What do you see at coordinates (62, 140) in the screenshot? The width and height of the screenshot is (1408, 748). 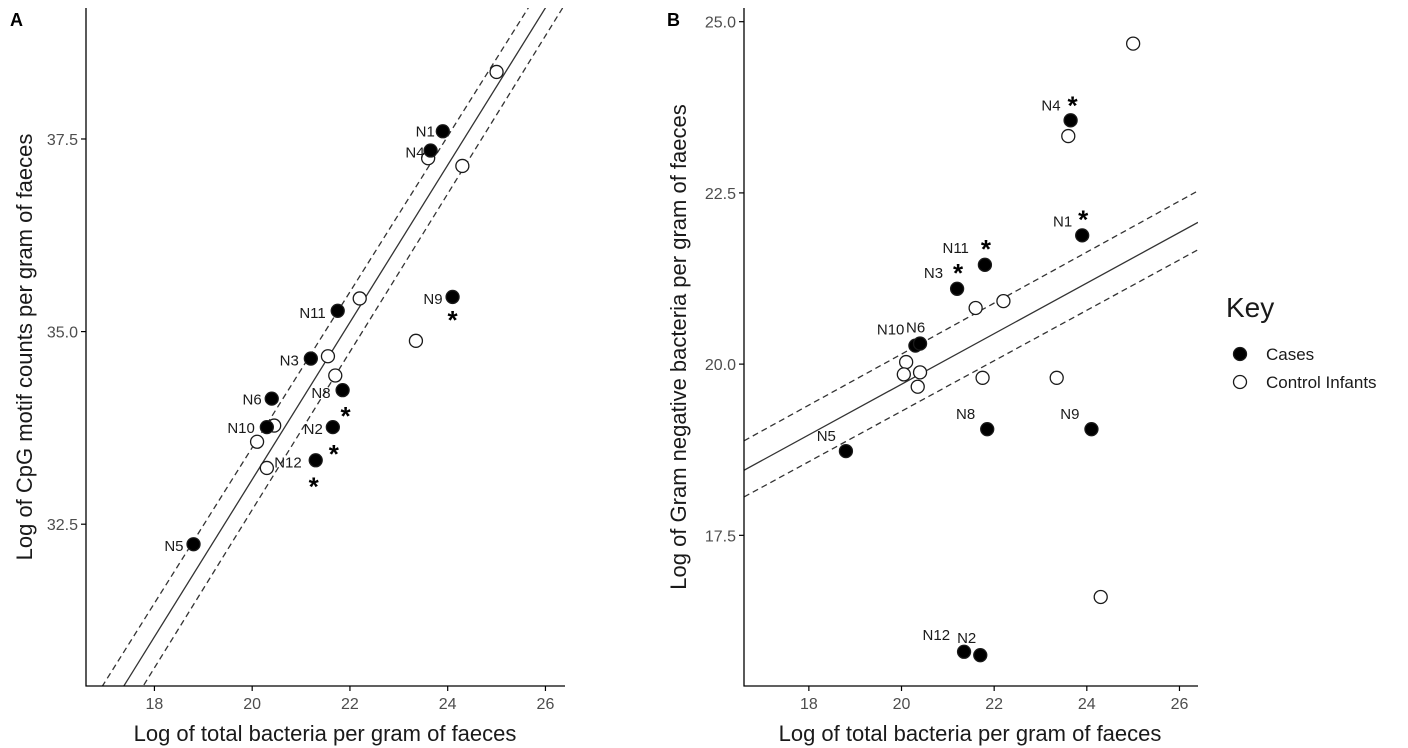 I see `p0-y-tick-label: 37.5` at bounding box center [62, 140].